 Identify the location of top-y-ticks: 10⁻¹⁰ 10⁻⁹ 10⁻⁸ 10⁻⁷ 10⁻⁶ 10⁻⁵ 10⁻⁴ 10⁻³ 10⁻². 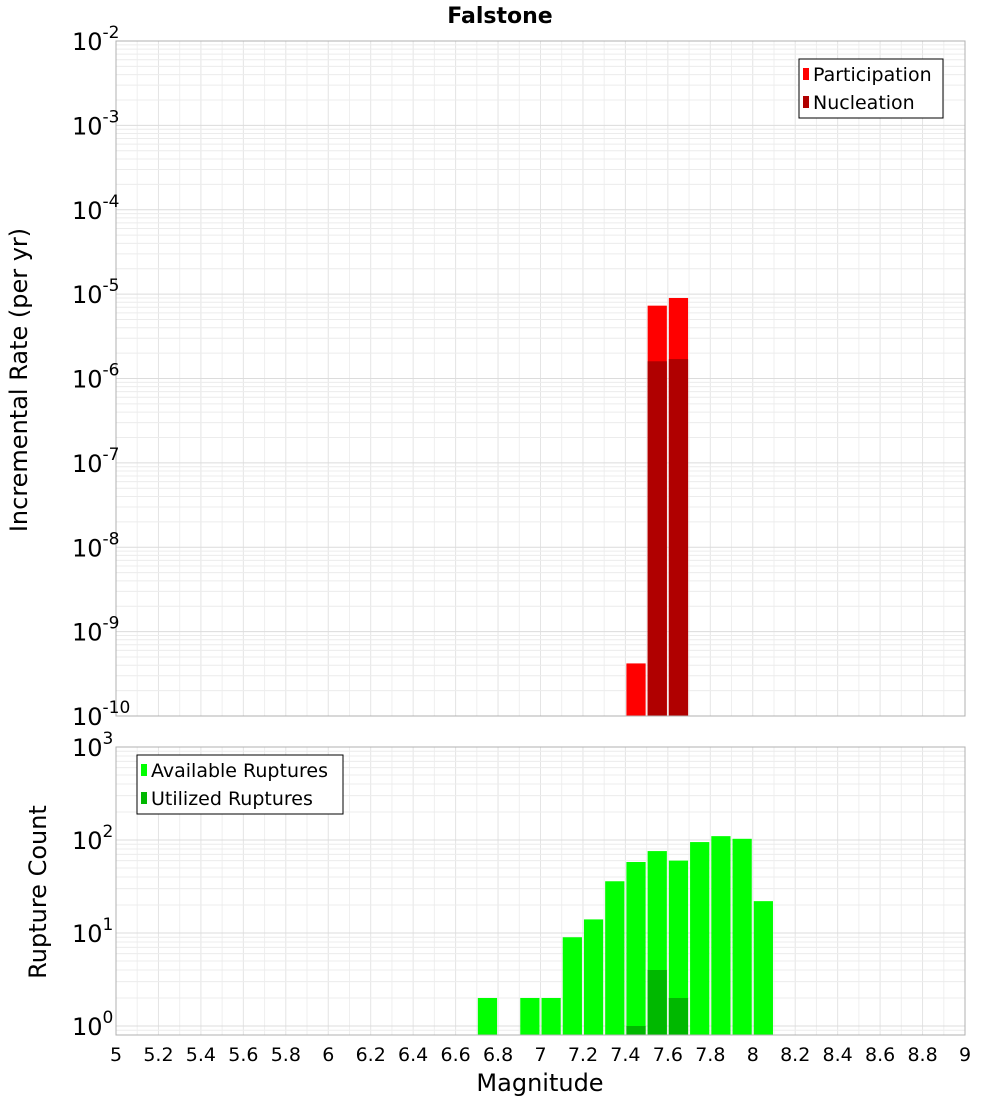
(101, 377).